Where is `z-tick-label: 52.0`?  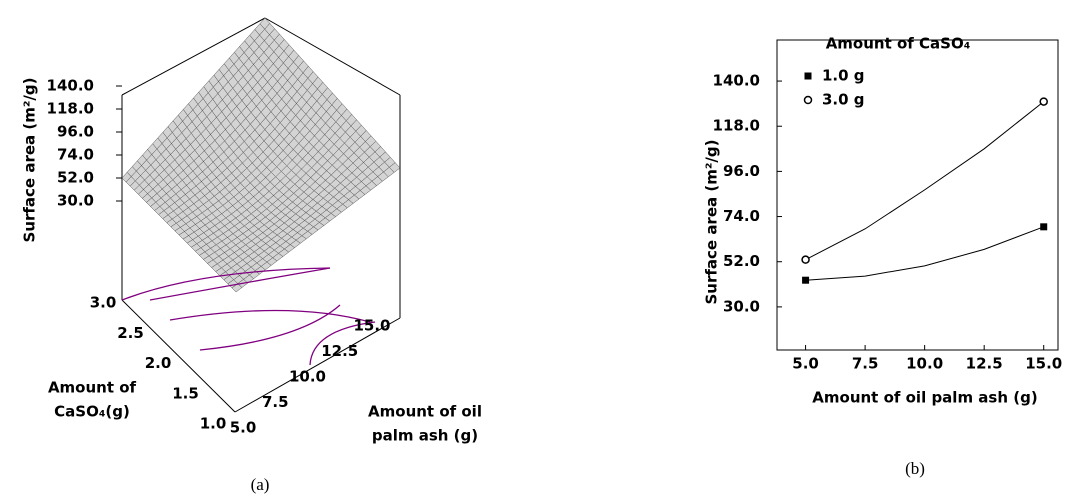
z-tick-label: 52.0 is located at coordinates (75, 178).